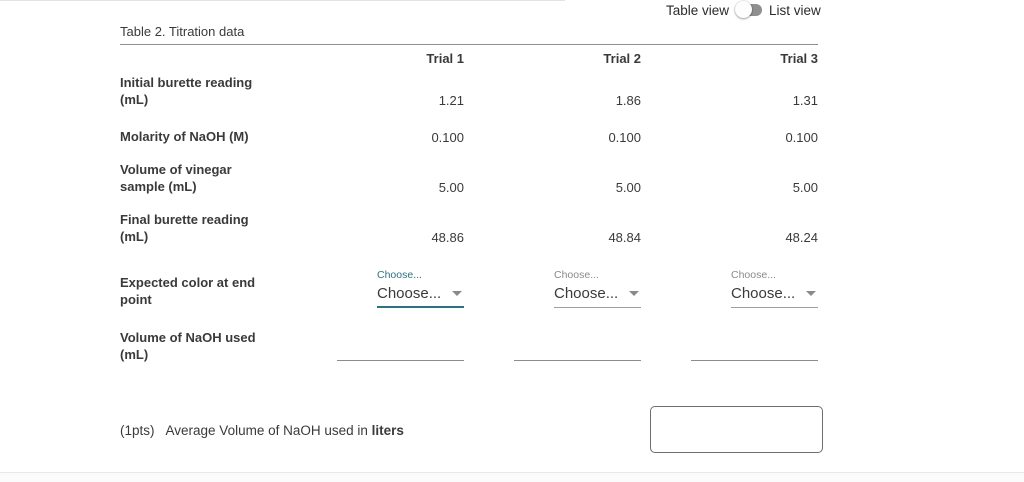 This screenshot has height=482, width=1024. I want to click on volume-naoh-input-trial3, so click(754, 360).